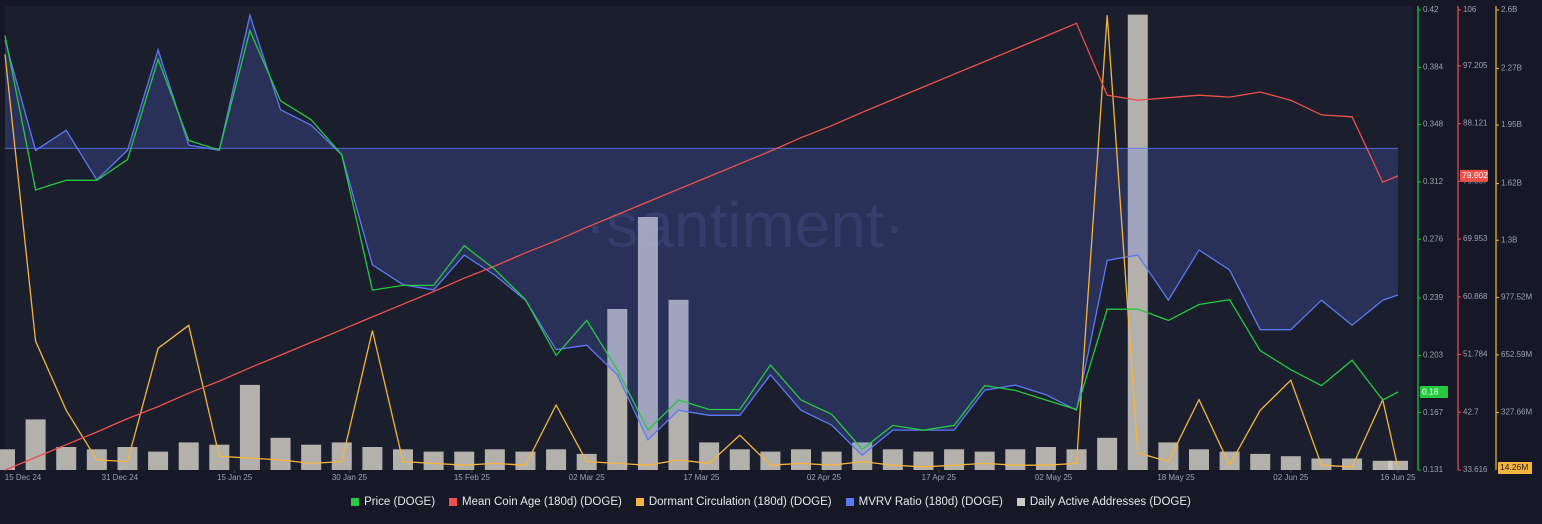 The height and width of the screenshot is (524, 1542). I want to click on y-tick-label: 106, so click(1470, 9).